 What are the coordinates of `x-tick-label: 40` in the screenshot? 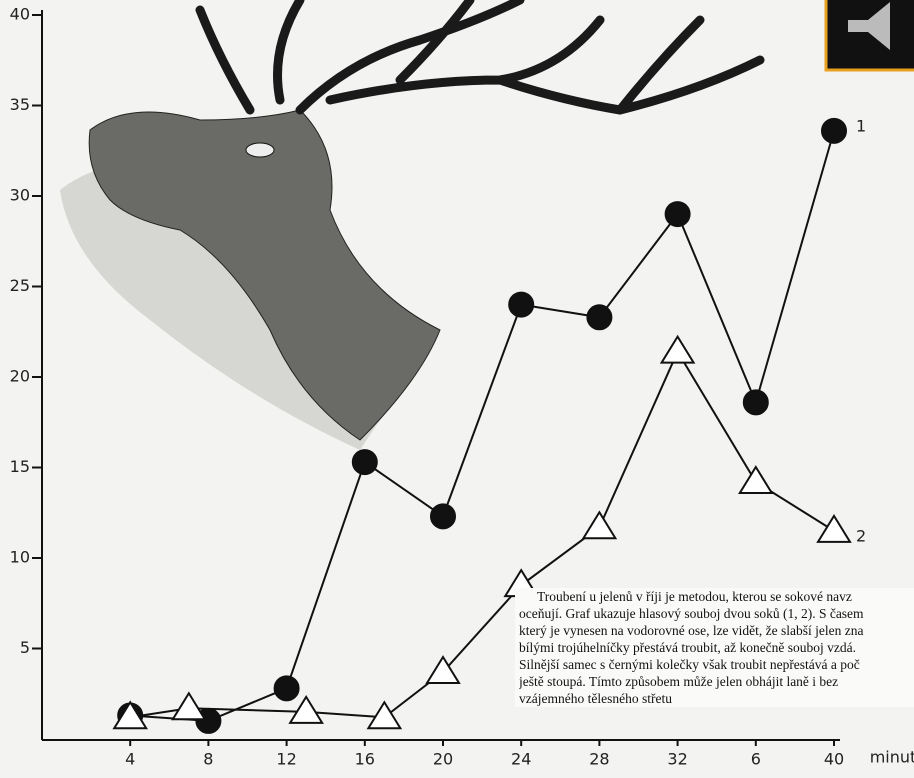 It's located at (834, 759).